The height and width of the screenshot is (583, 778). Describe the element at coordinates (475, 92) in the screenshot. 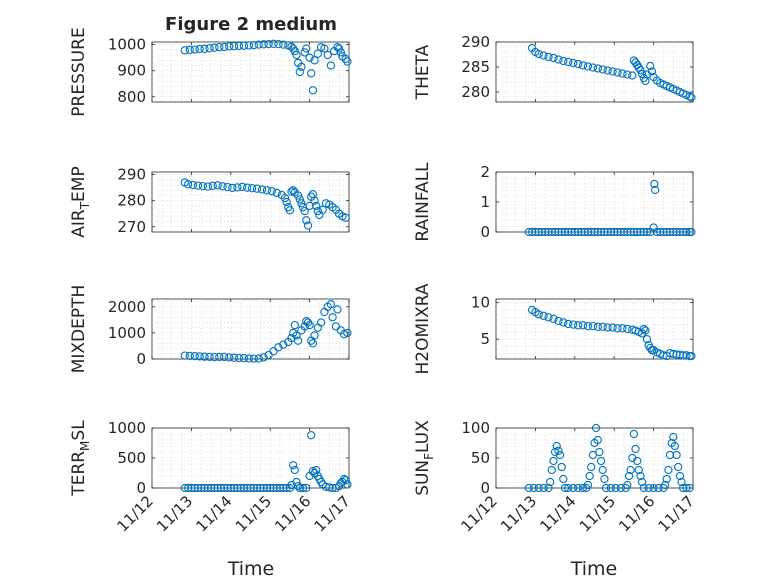

I see `y-tick-label: 280` at that location.